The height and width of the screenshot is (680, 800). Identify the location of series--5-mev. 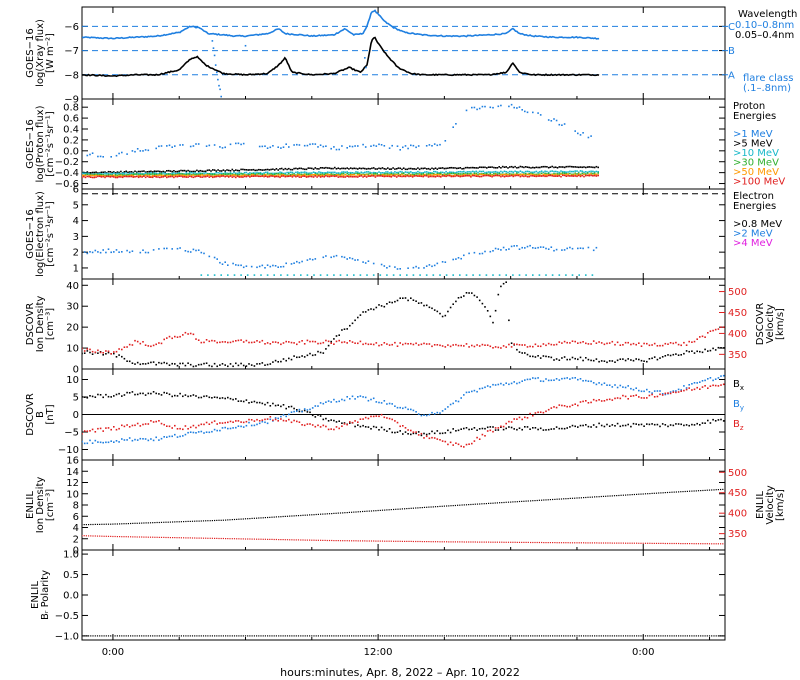
(340, 169).